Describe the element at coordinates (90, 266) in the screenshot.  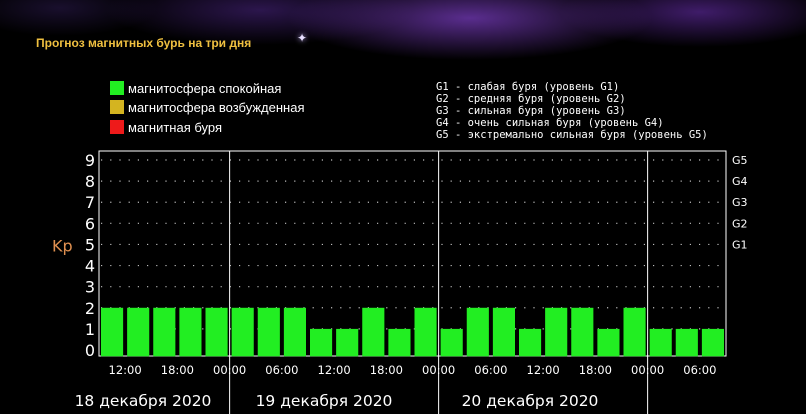
I see `y-tick-label: 4` at that location.